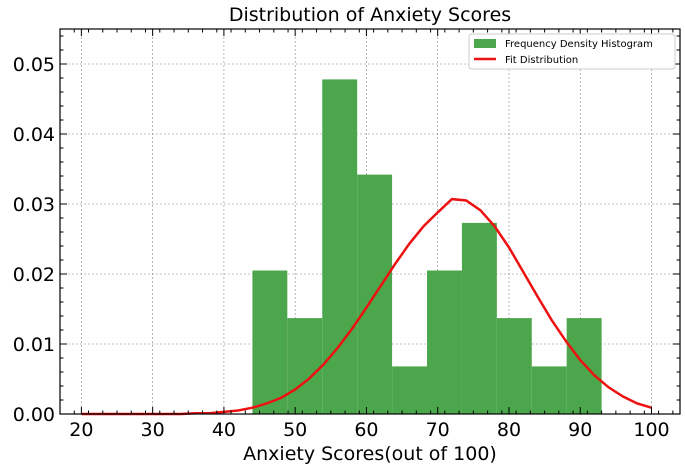 This screenshot has width=685, height=469. I want to click on x-tick-label: 80, so click(509, 430).